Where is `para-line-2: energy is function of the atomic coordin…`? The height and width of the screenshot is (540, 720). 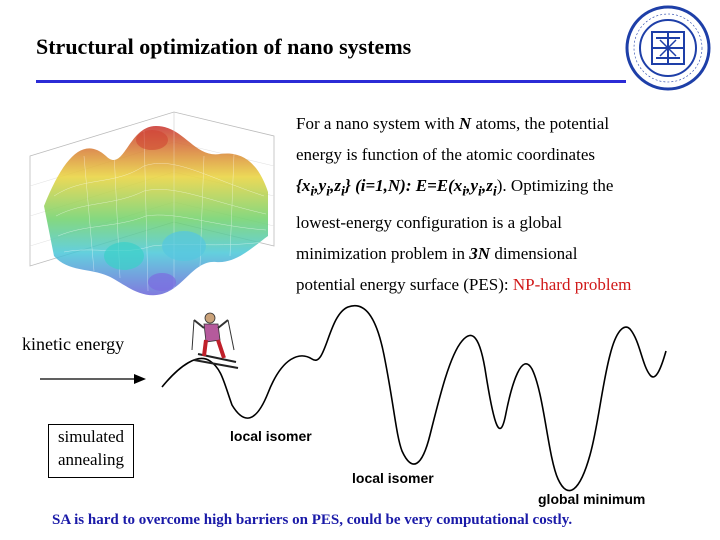 para-line-2: energy is function of the atomic coordin… is located at coordinates (445, 154).